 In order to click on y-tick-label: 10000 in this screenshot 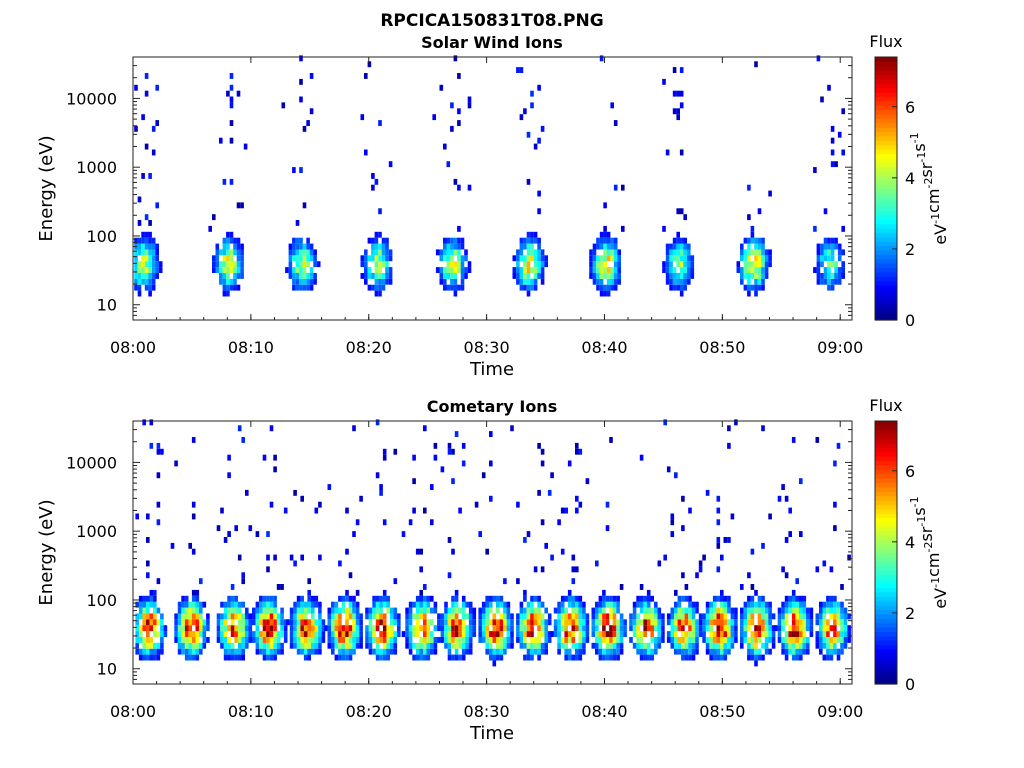, I will do `click(91, 462)`.